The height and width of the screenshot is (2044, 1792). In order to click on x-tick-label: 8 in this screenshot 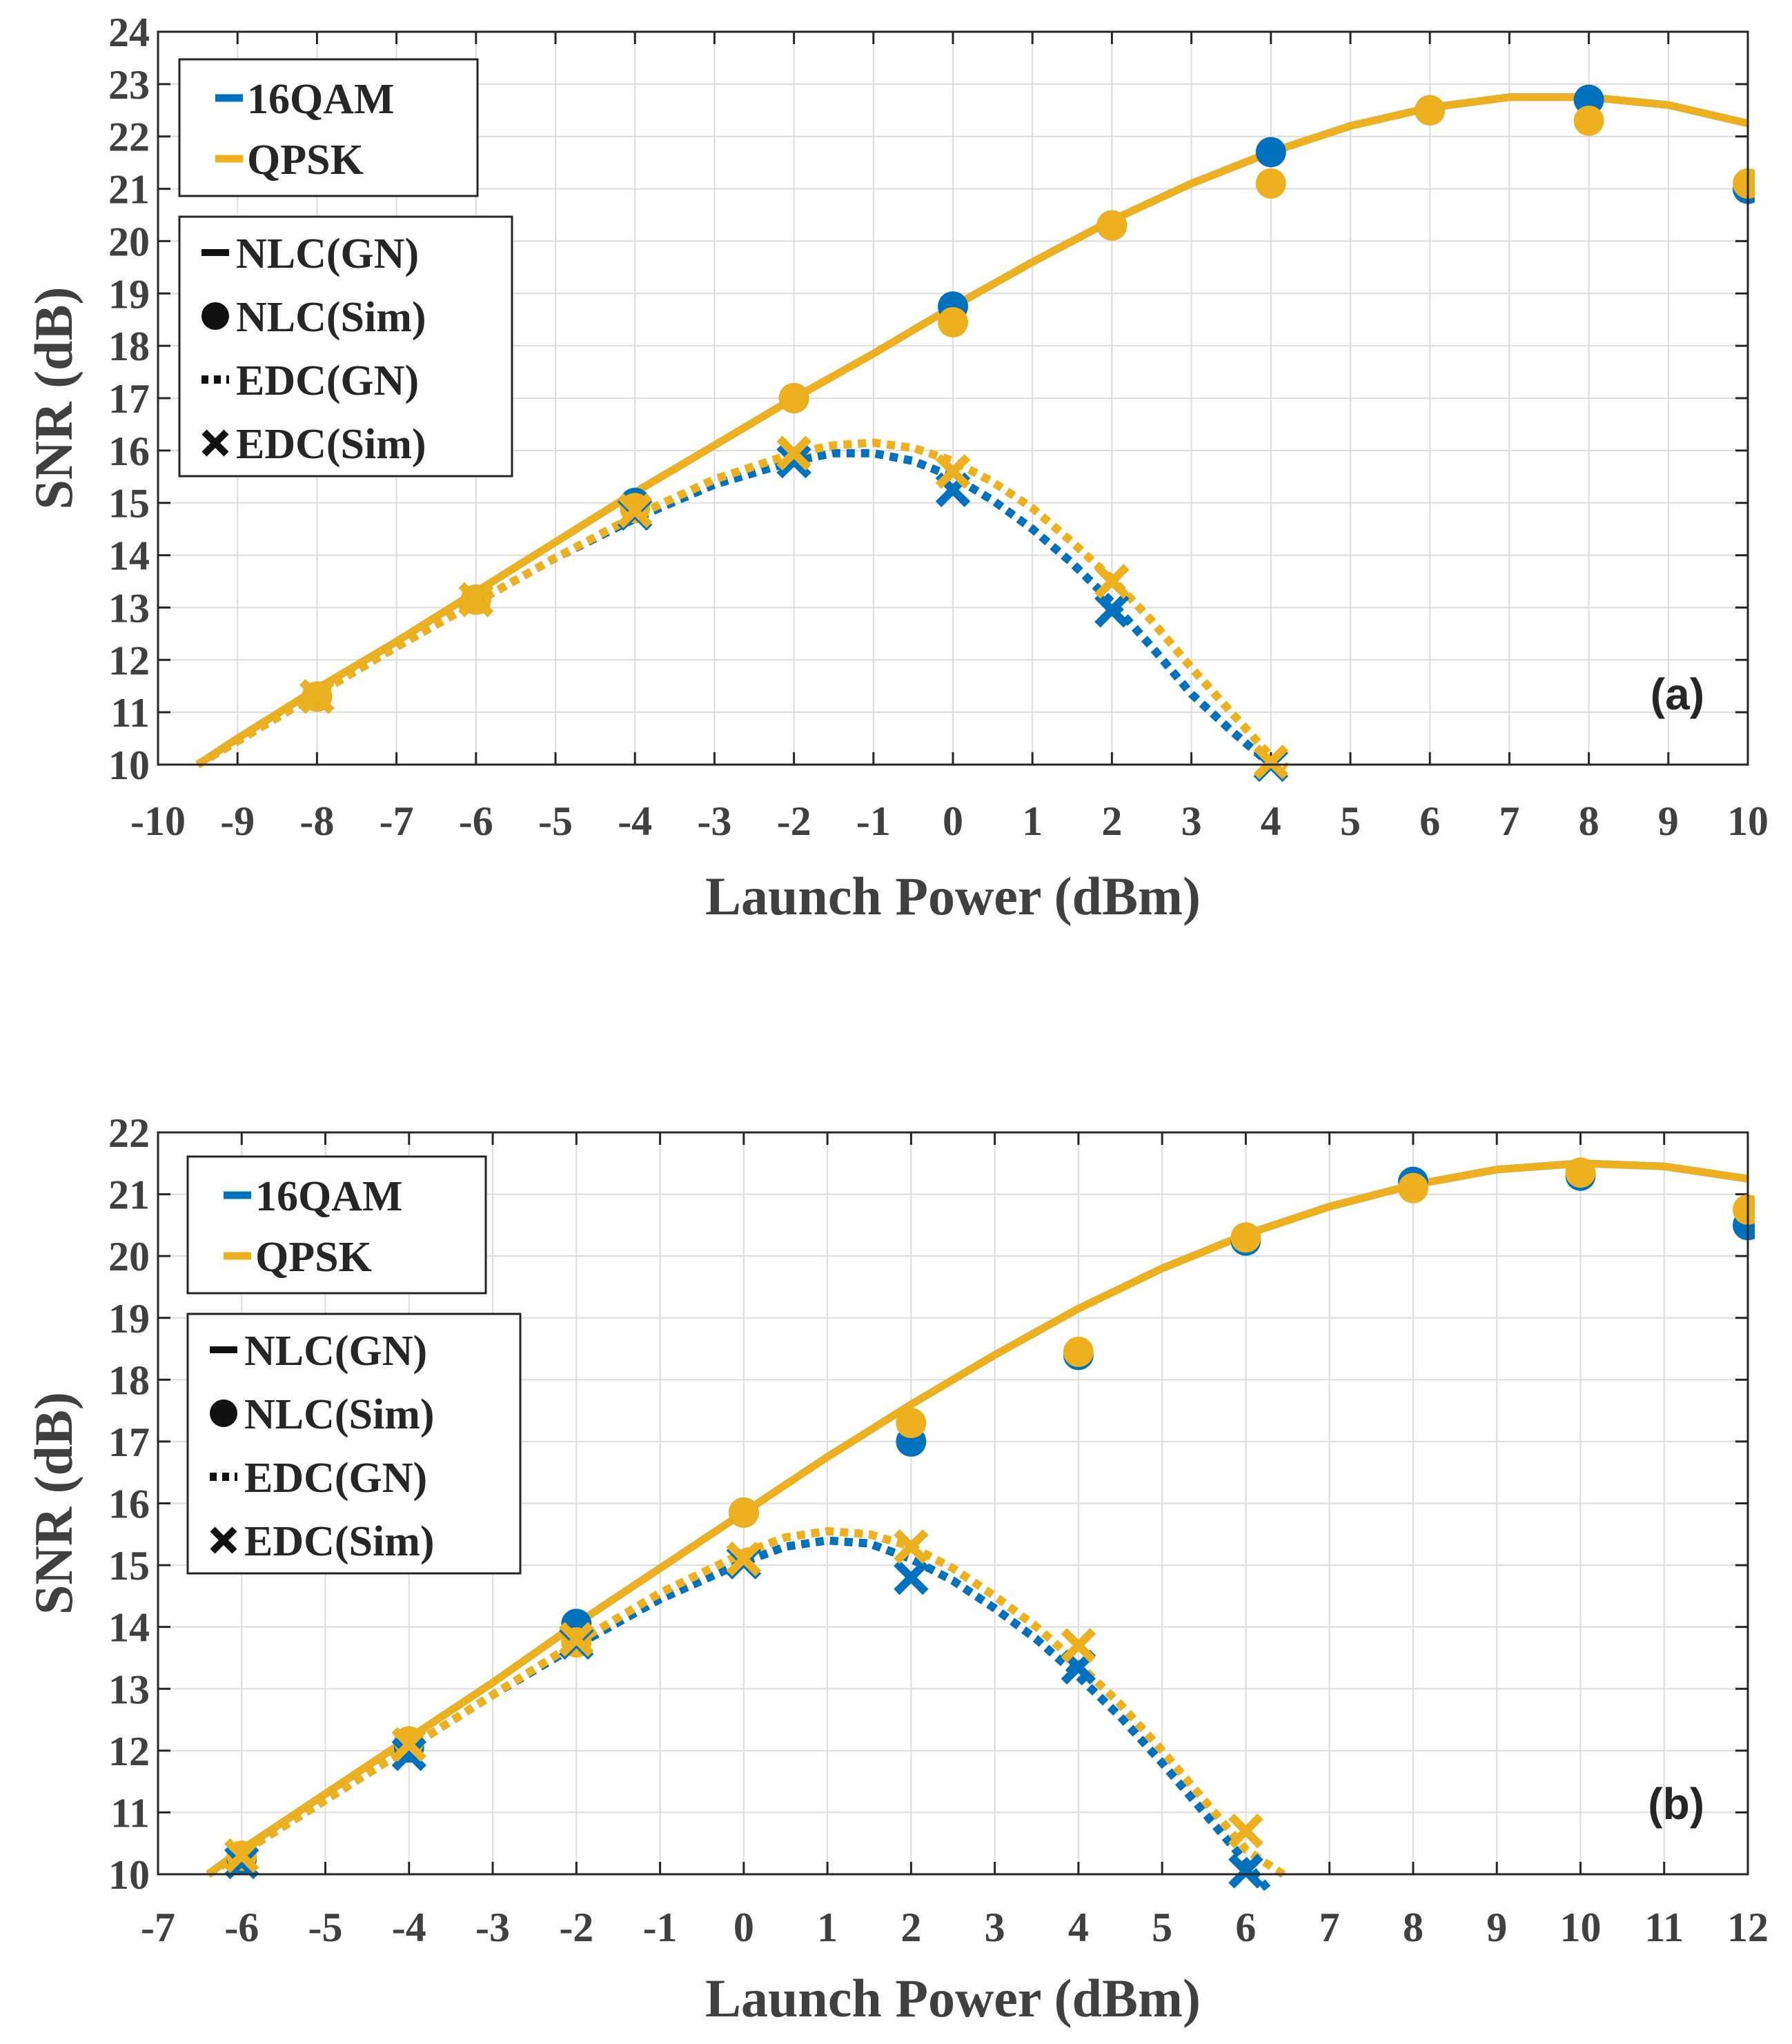, I will do `click(1413, 1927)`.